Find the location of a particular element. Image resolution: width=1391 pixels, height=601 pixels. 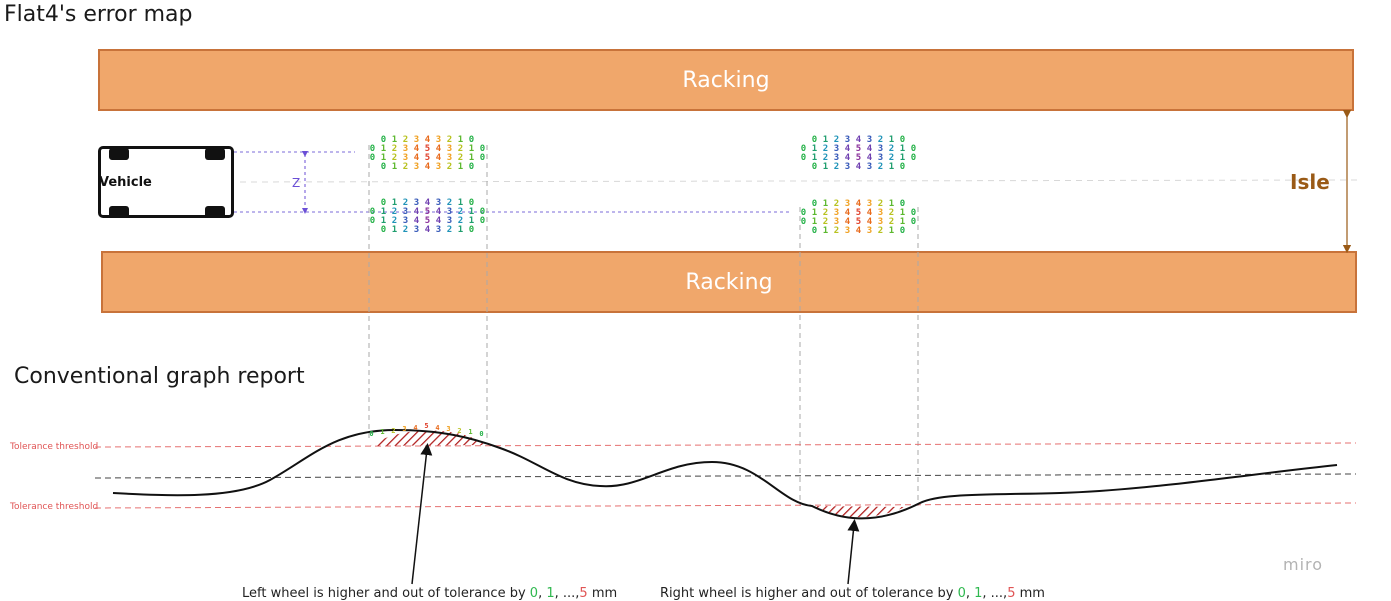

tolerance-line-top is located at coordinates (725, 445).